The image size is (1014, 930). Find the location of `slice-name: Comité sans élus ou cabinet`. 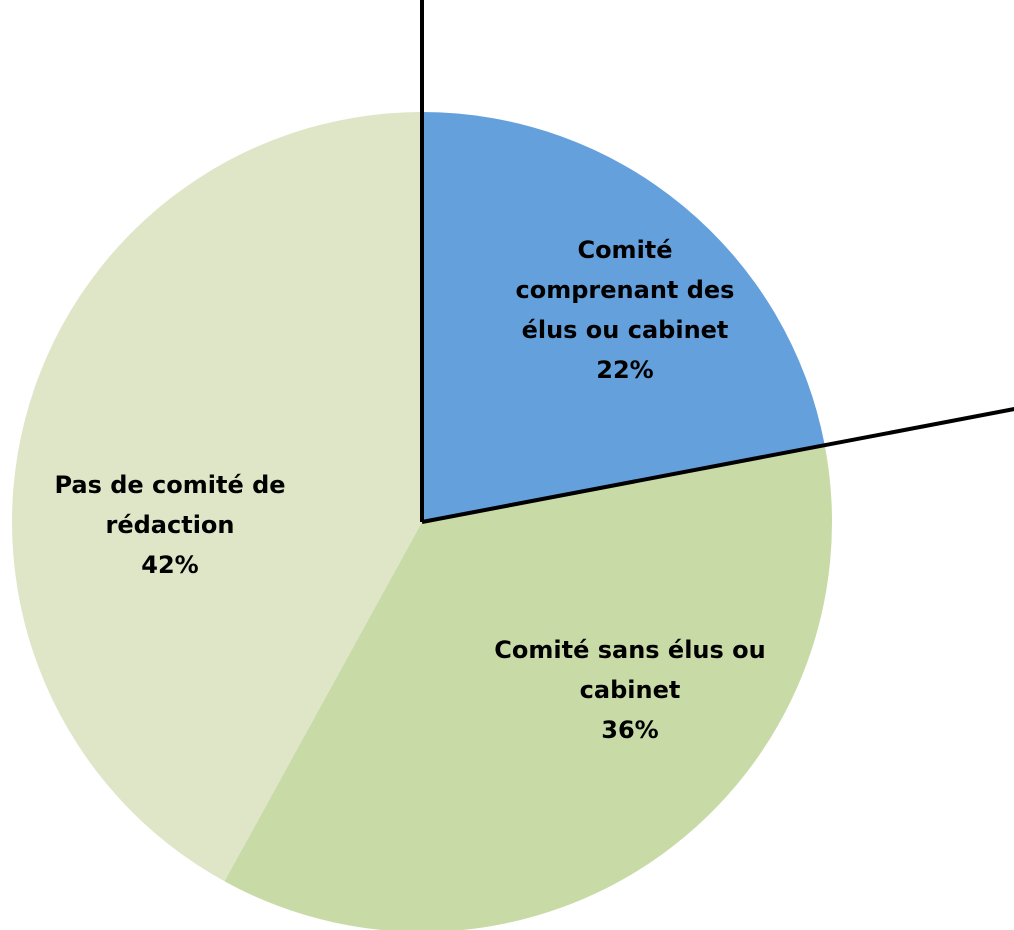

slice-name: Comité sans élus ou cabinet is located at coordinates (630, 670).